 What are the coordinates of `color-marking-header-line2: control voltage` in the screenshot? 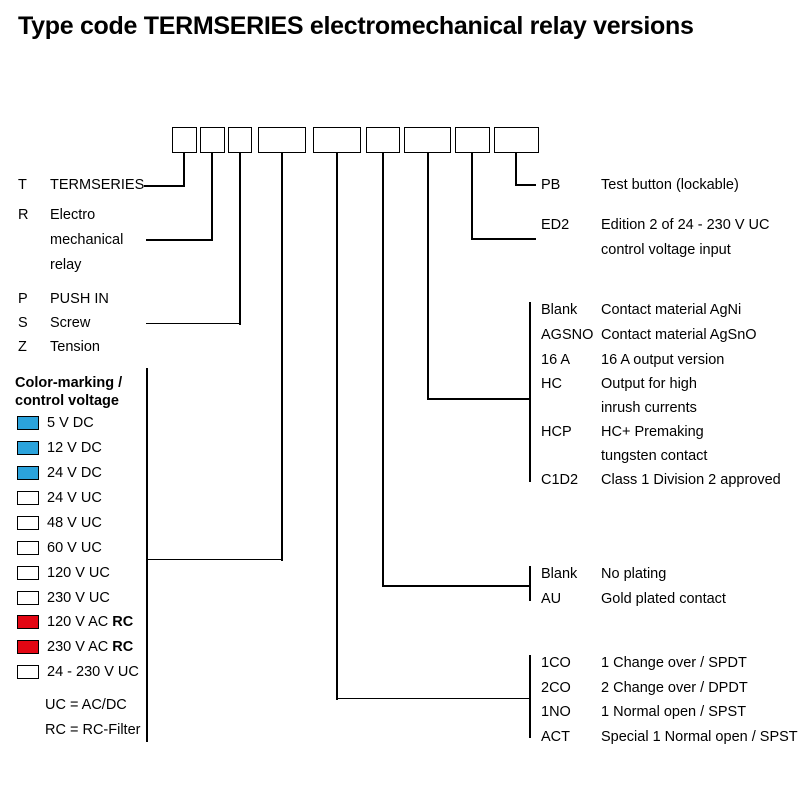 It's located at (67, 401).